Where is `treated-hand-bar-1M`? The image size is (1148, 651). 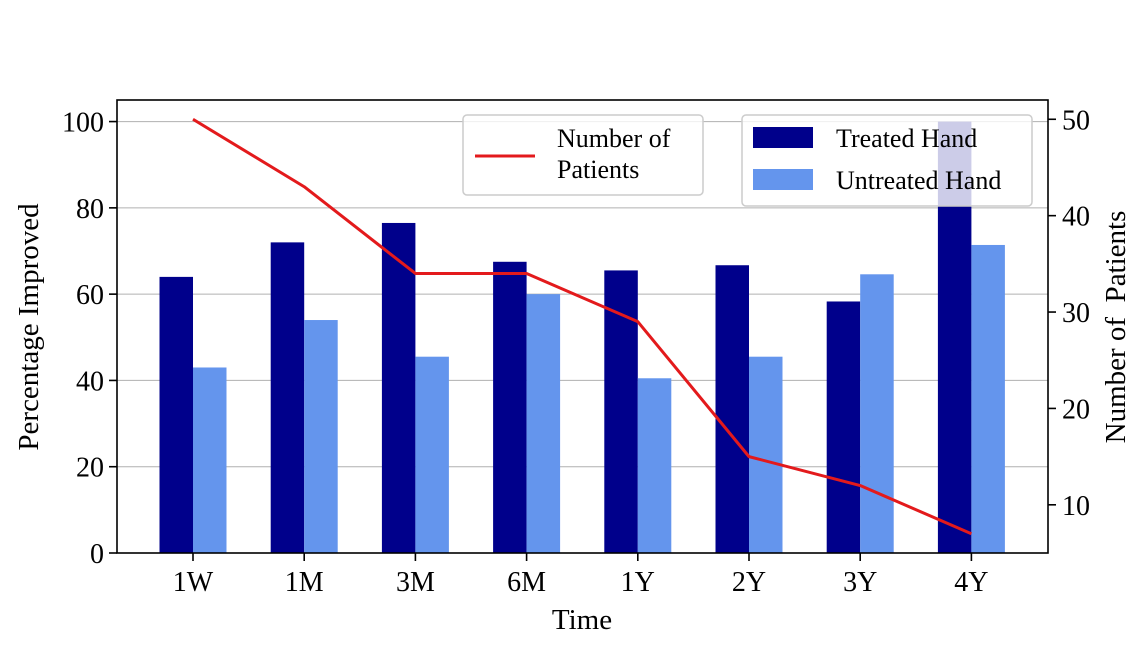
treated-hand-bar-1M is located at coordinates (287, 397).